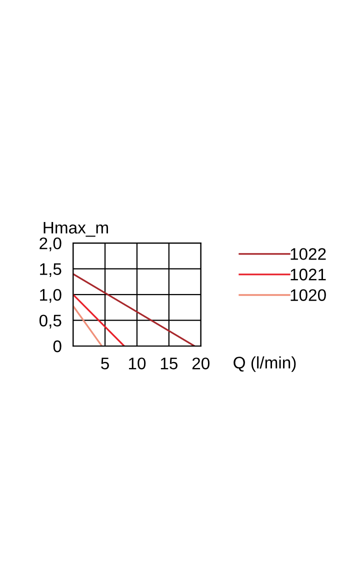 Image resolution: width=360 pixels, height=585 pixels. I want to click on x-tick-label: 5, so click(105, 364).